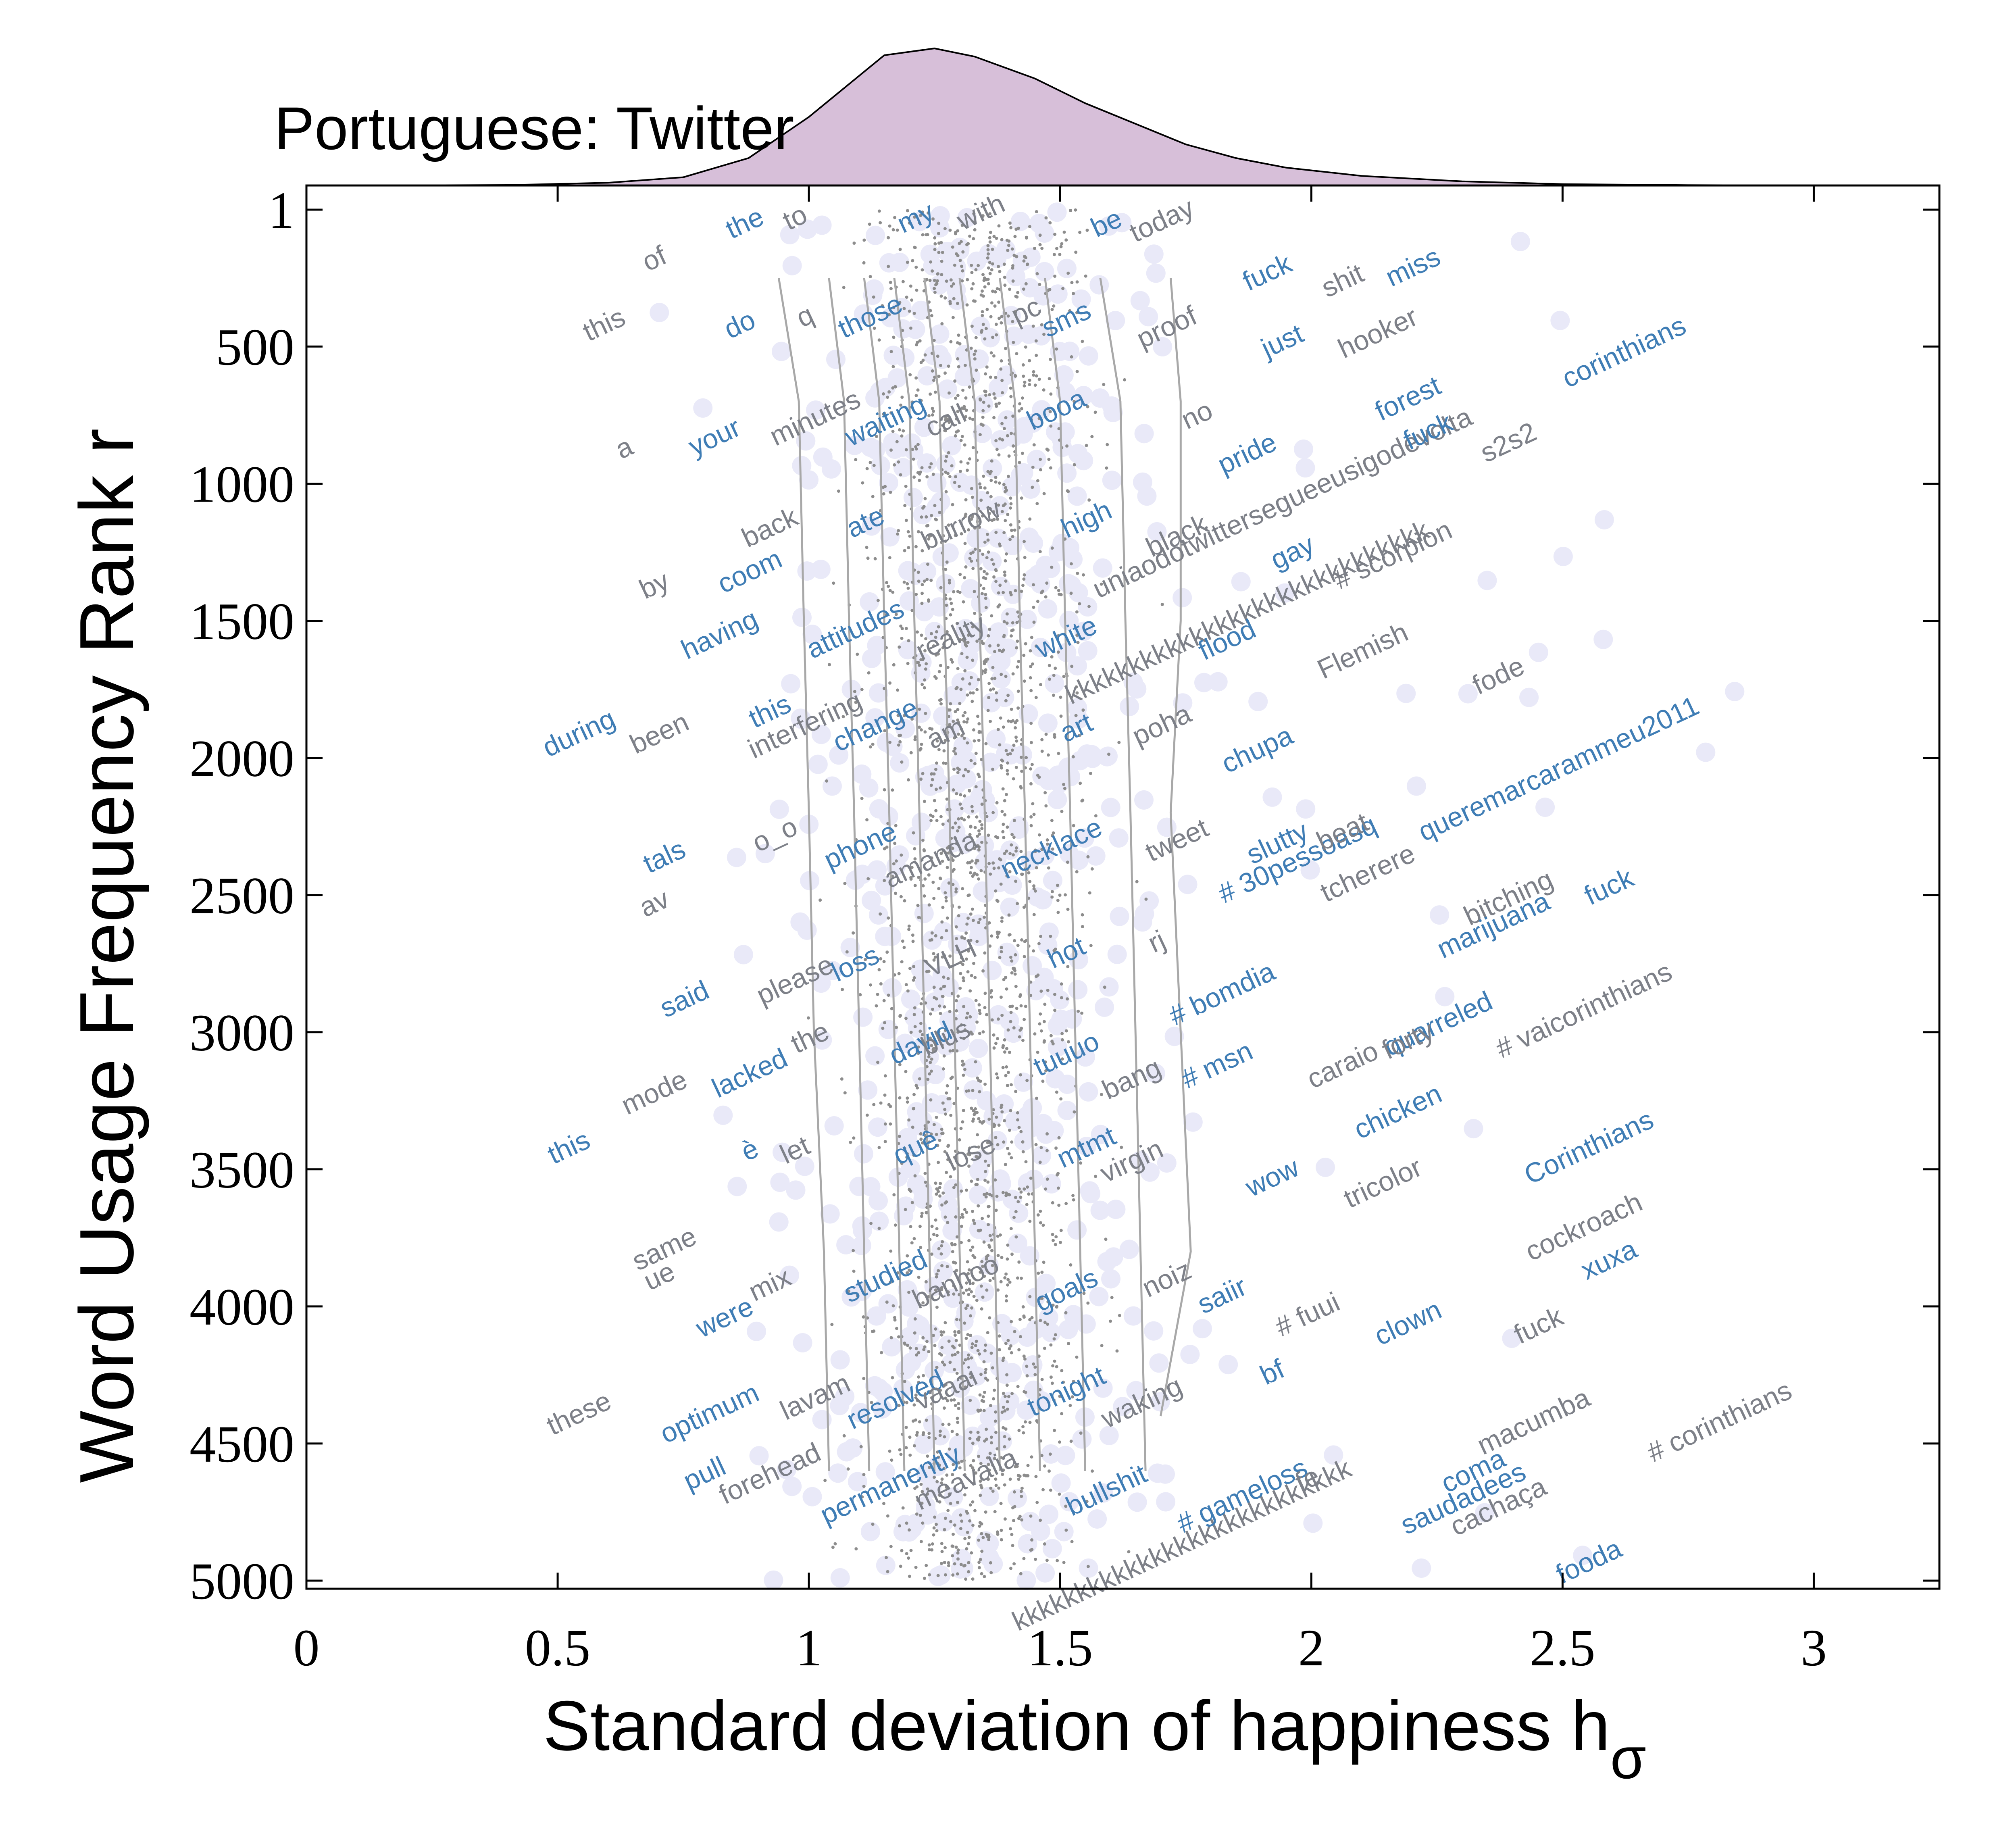 This screenshot has height=1848, width=2016. Describe the element at coordinates (1094, 1739) in the screenshot. I see `x-axis-title: Standard deviation of happiness hσ` at that location.